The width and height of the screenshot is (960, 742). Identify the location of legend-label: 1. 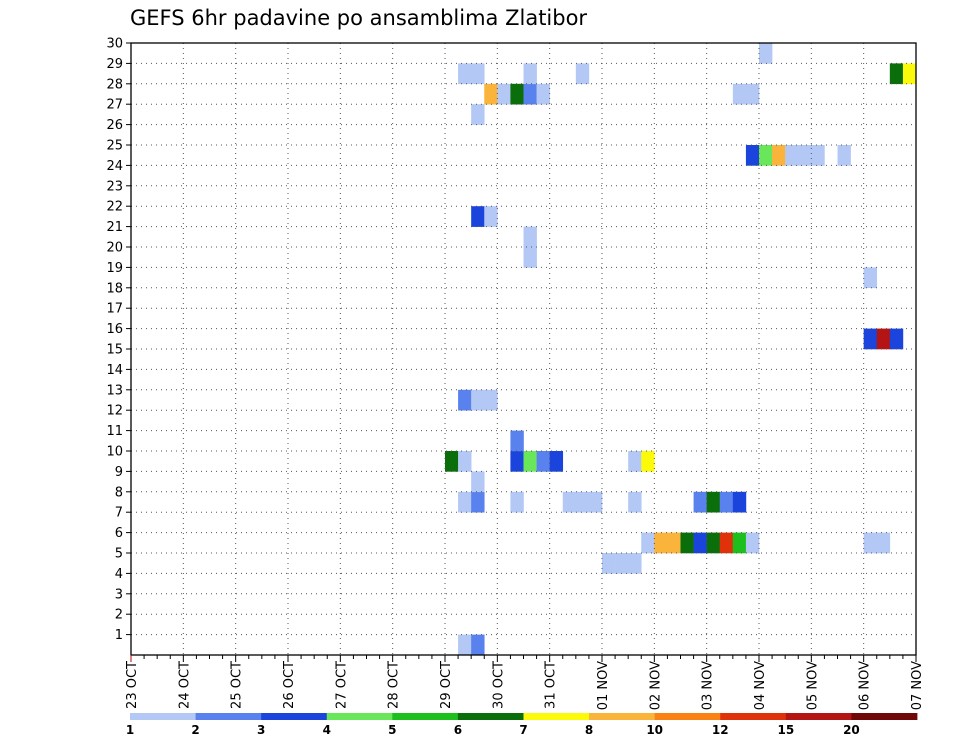
(130, 730).